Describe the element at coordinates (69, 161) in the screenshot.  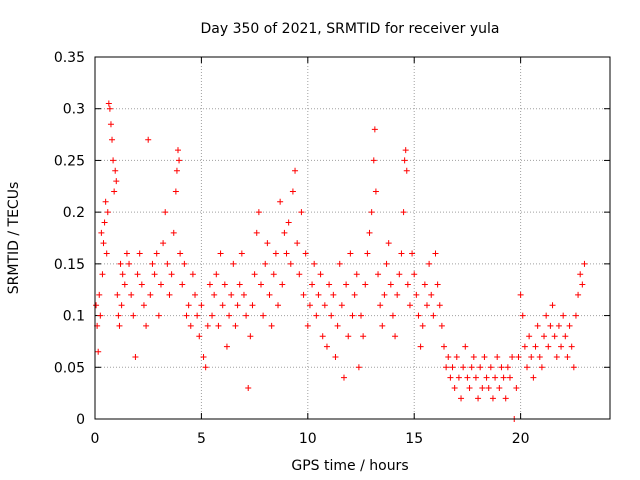
I see `y-tick-label: 0.25` at that location.